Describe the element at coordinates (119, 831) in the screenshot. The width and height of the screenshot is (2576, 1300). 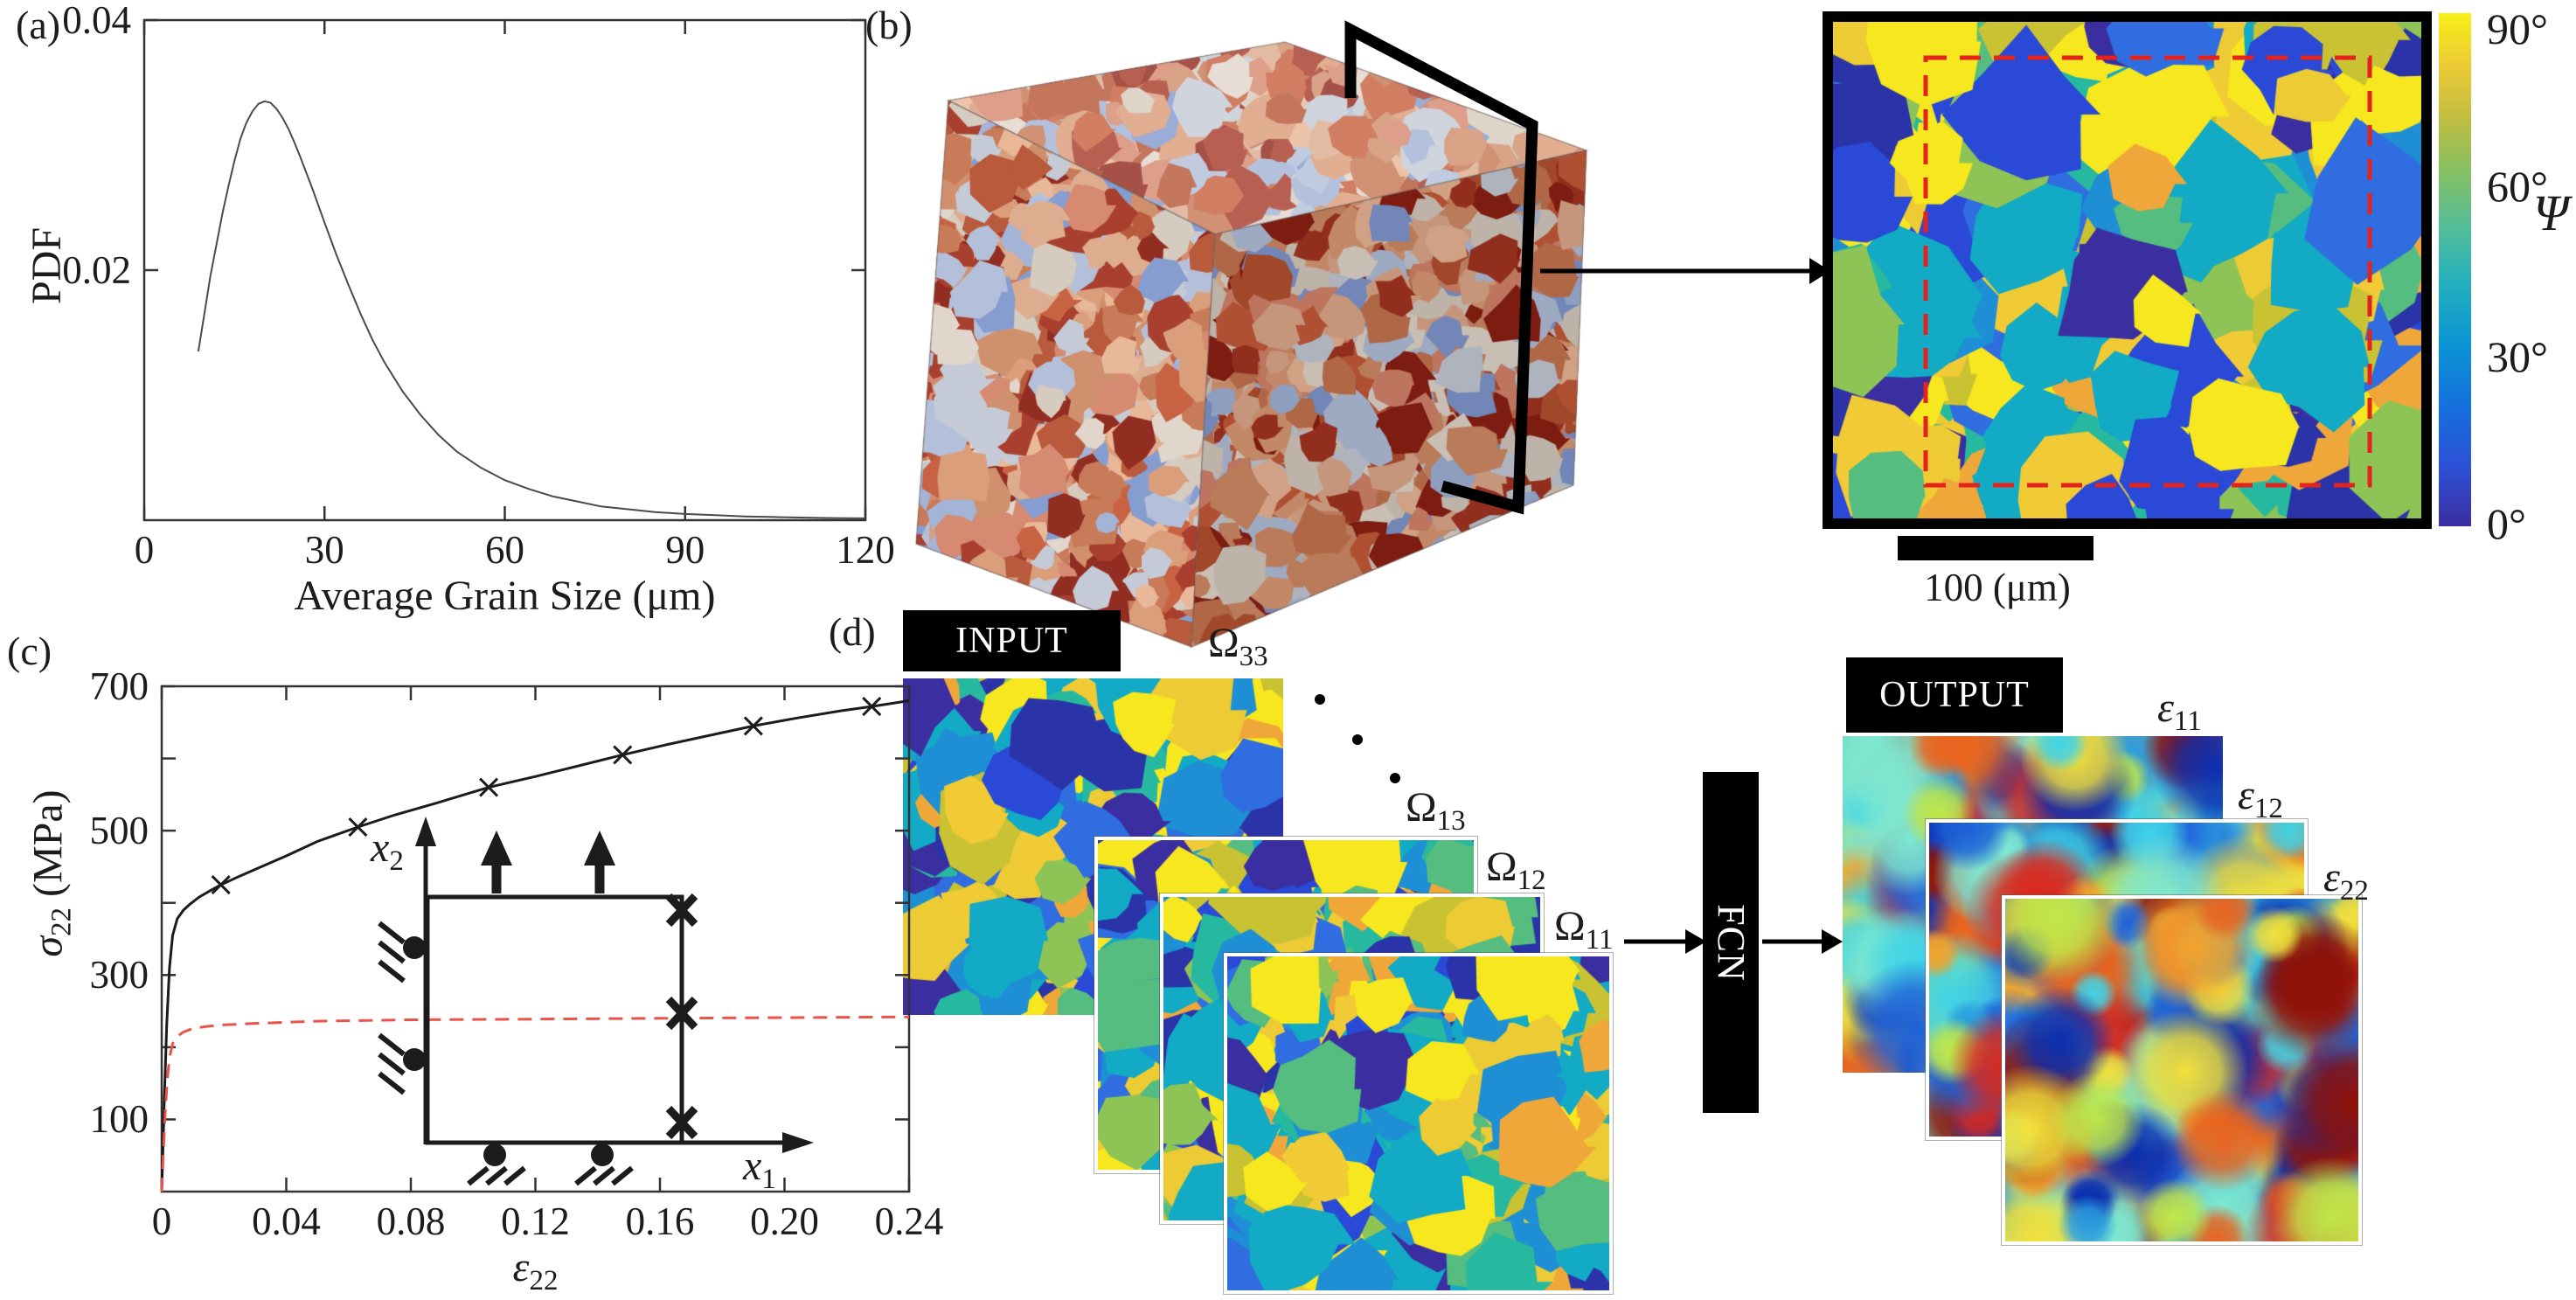
I see `tick-label: 500` at that location.